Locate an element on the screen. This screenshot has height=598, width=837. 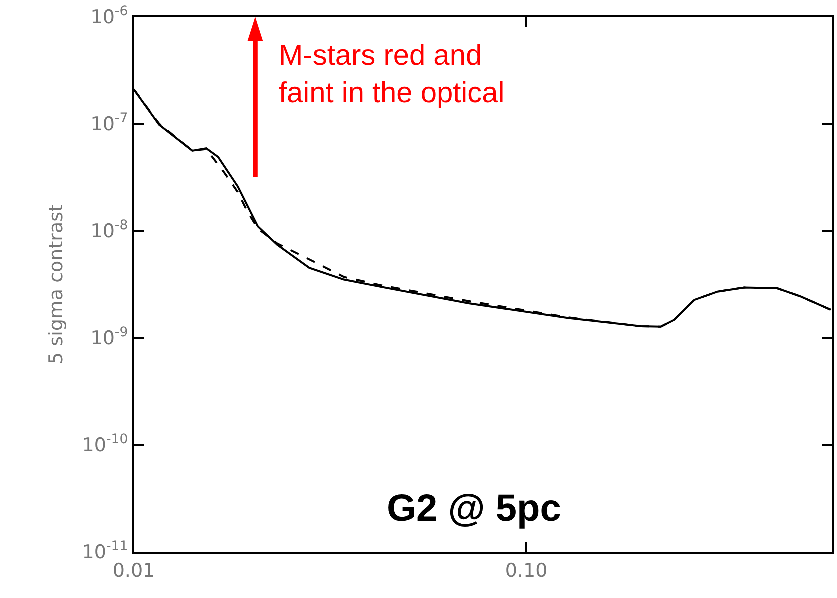
y-tick-label: 10$^{-8}$ is located at coordinates (109, 230).